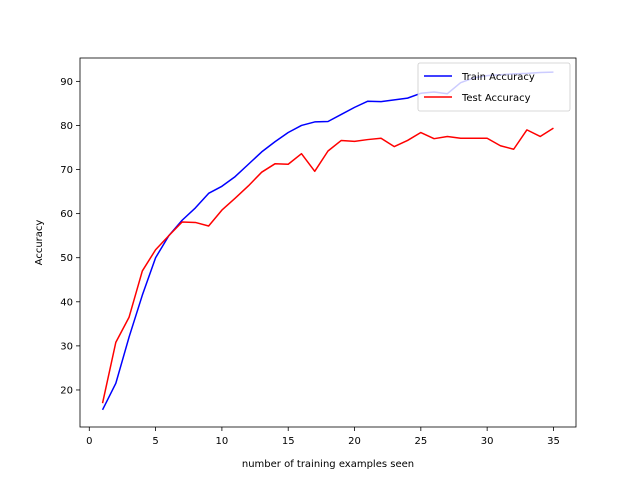 This screenshot has width=640, height=480. I want to click on y-tick-label: 30, so click(66, 346).